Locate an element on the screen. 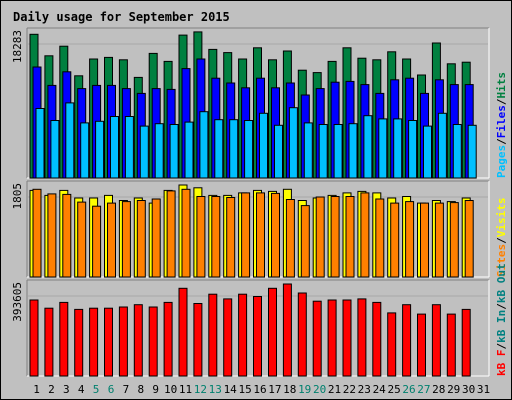 This screenshot has width=512, height=400. x-tick-label-day-14: 14 is located at coordinates (231, 389).